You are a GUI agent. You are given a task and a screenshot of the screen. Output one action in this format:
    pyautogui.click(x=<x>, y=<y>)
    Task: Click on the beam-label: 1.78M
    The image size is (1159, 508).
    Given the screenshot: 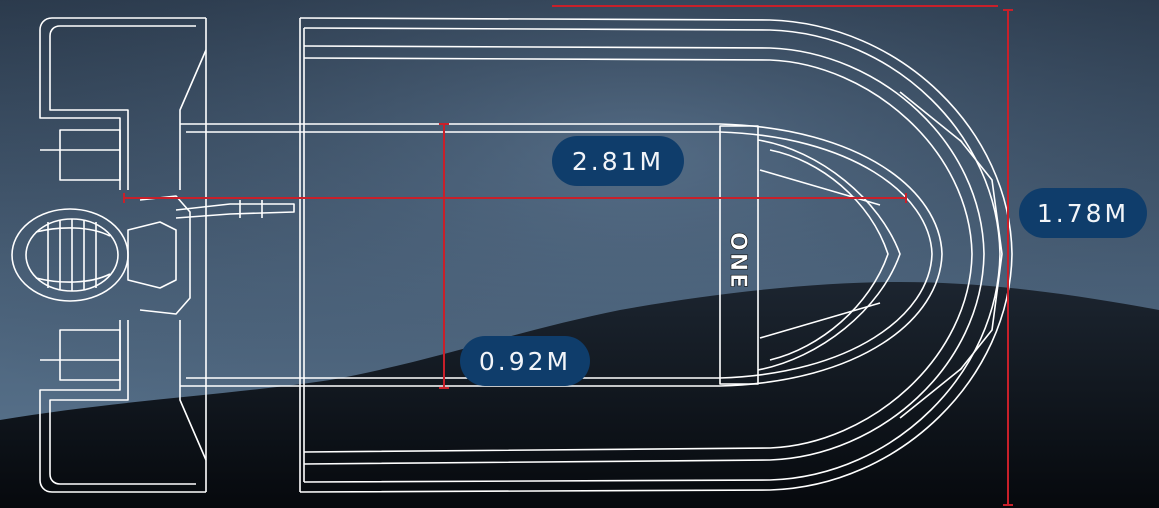 What is the action you would take?
    pyautogui.click(x=1083, y=213)
    